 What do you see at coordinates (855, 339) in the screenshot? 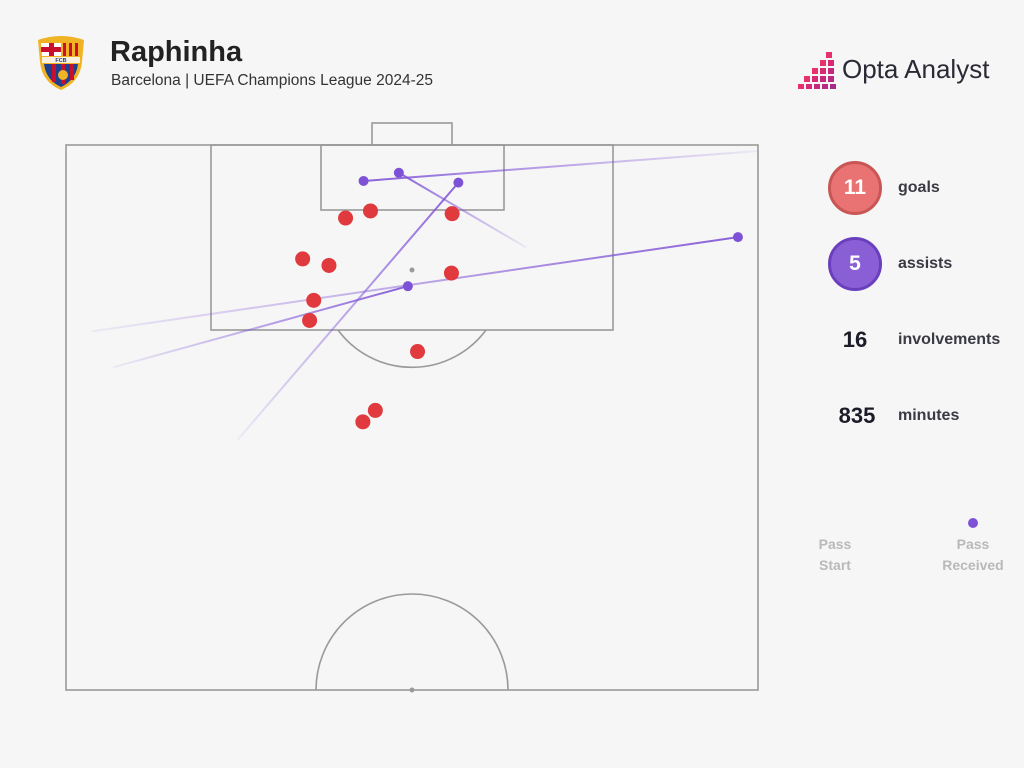
I see `involvements-value: 16` at bounding box center [855, 339].